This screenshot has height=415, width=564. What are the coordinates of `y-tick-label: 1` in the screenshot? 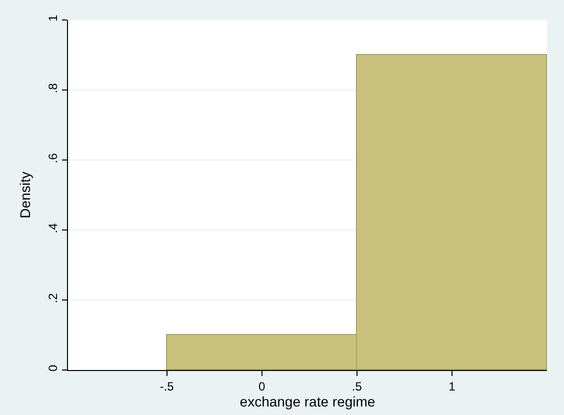 It's located at (53, 18).